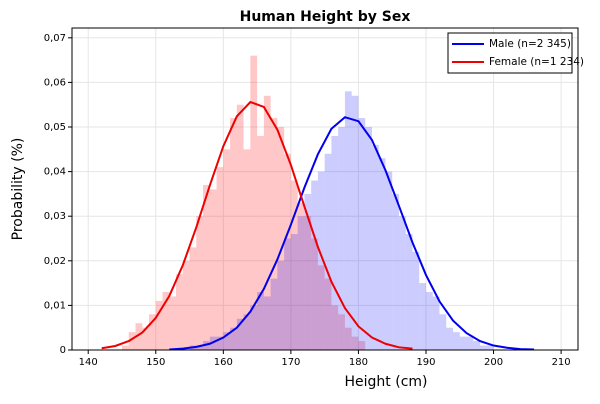 This screenshot has height=404, width=600. What do you see at coordinates (18, 189) in the screenshot?
I see `y-axis-label: Probability (%)` at bounding box center [18, 189].